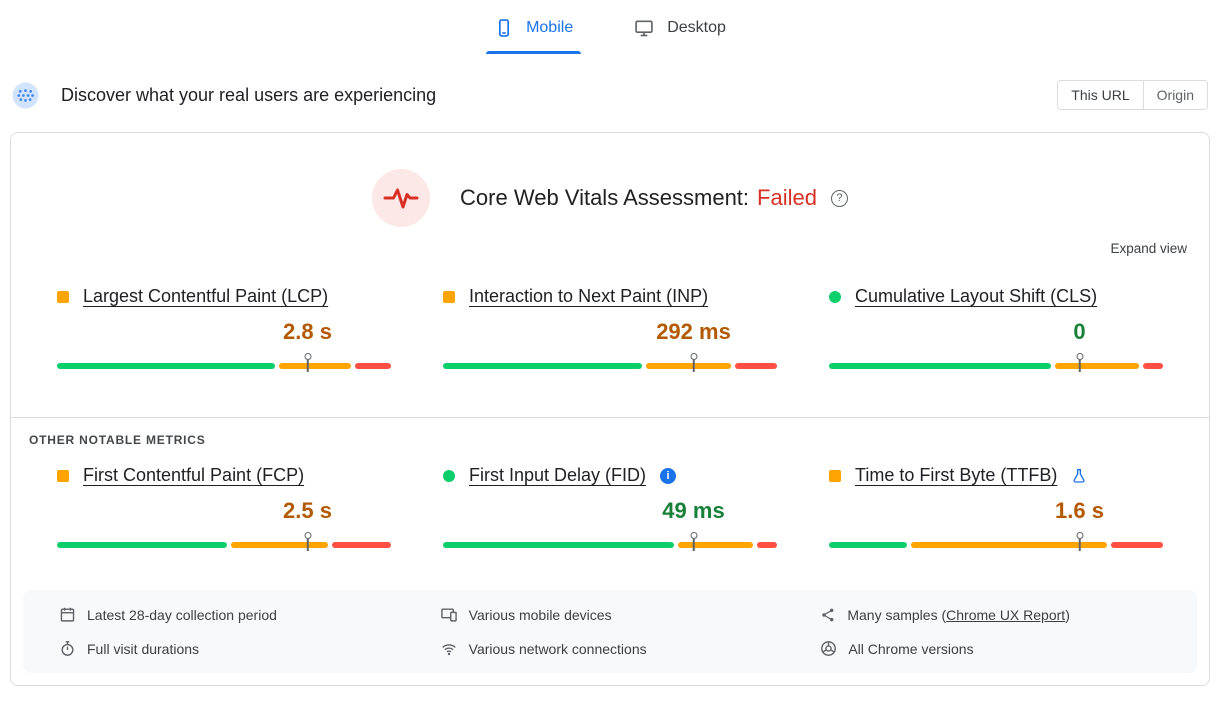 The width and height of the screenshot is (1220, 724). I want to click on footer-item-text: Latest 28-day collection period, so click(182, 614).